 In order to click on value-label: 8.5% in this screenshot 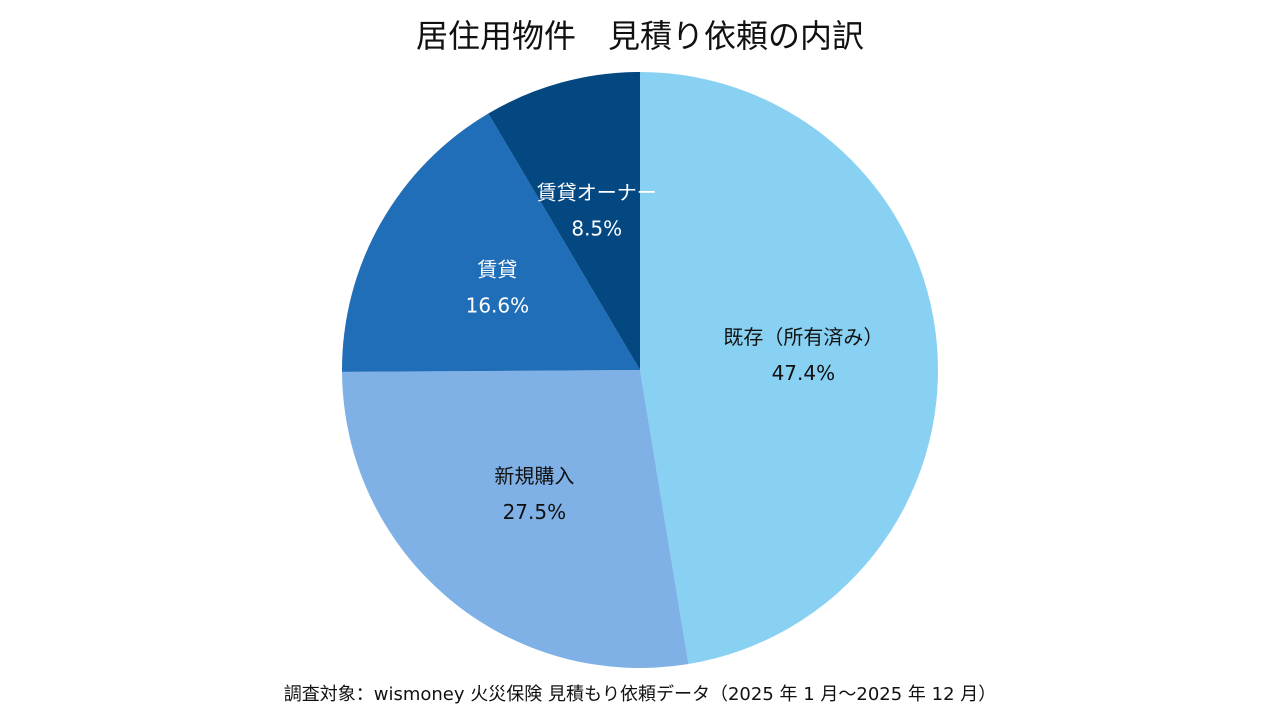, I will do `click(596, 228)`.